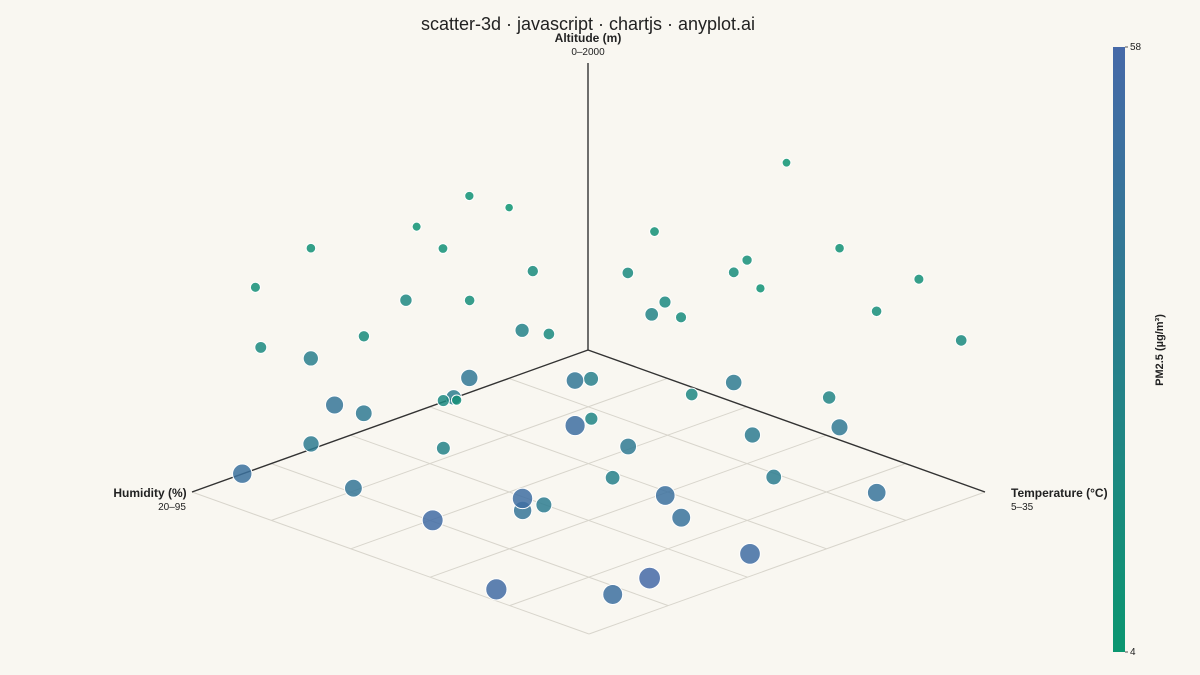 The image size is (1200, 675). Describe the element at coordinates (1022, 507) in the screenshot. I see `y-range-label: 5–35` at that location.